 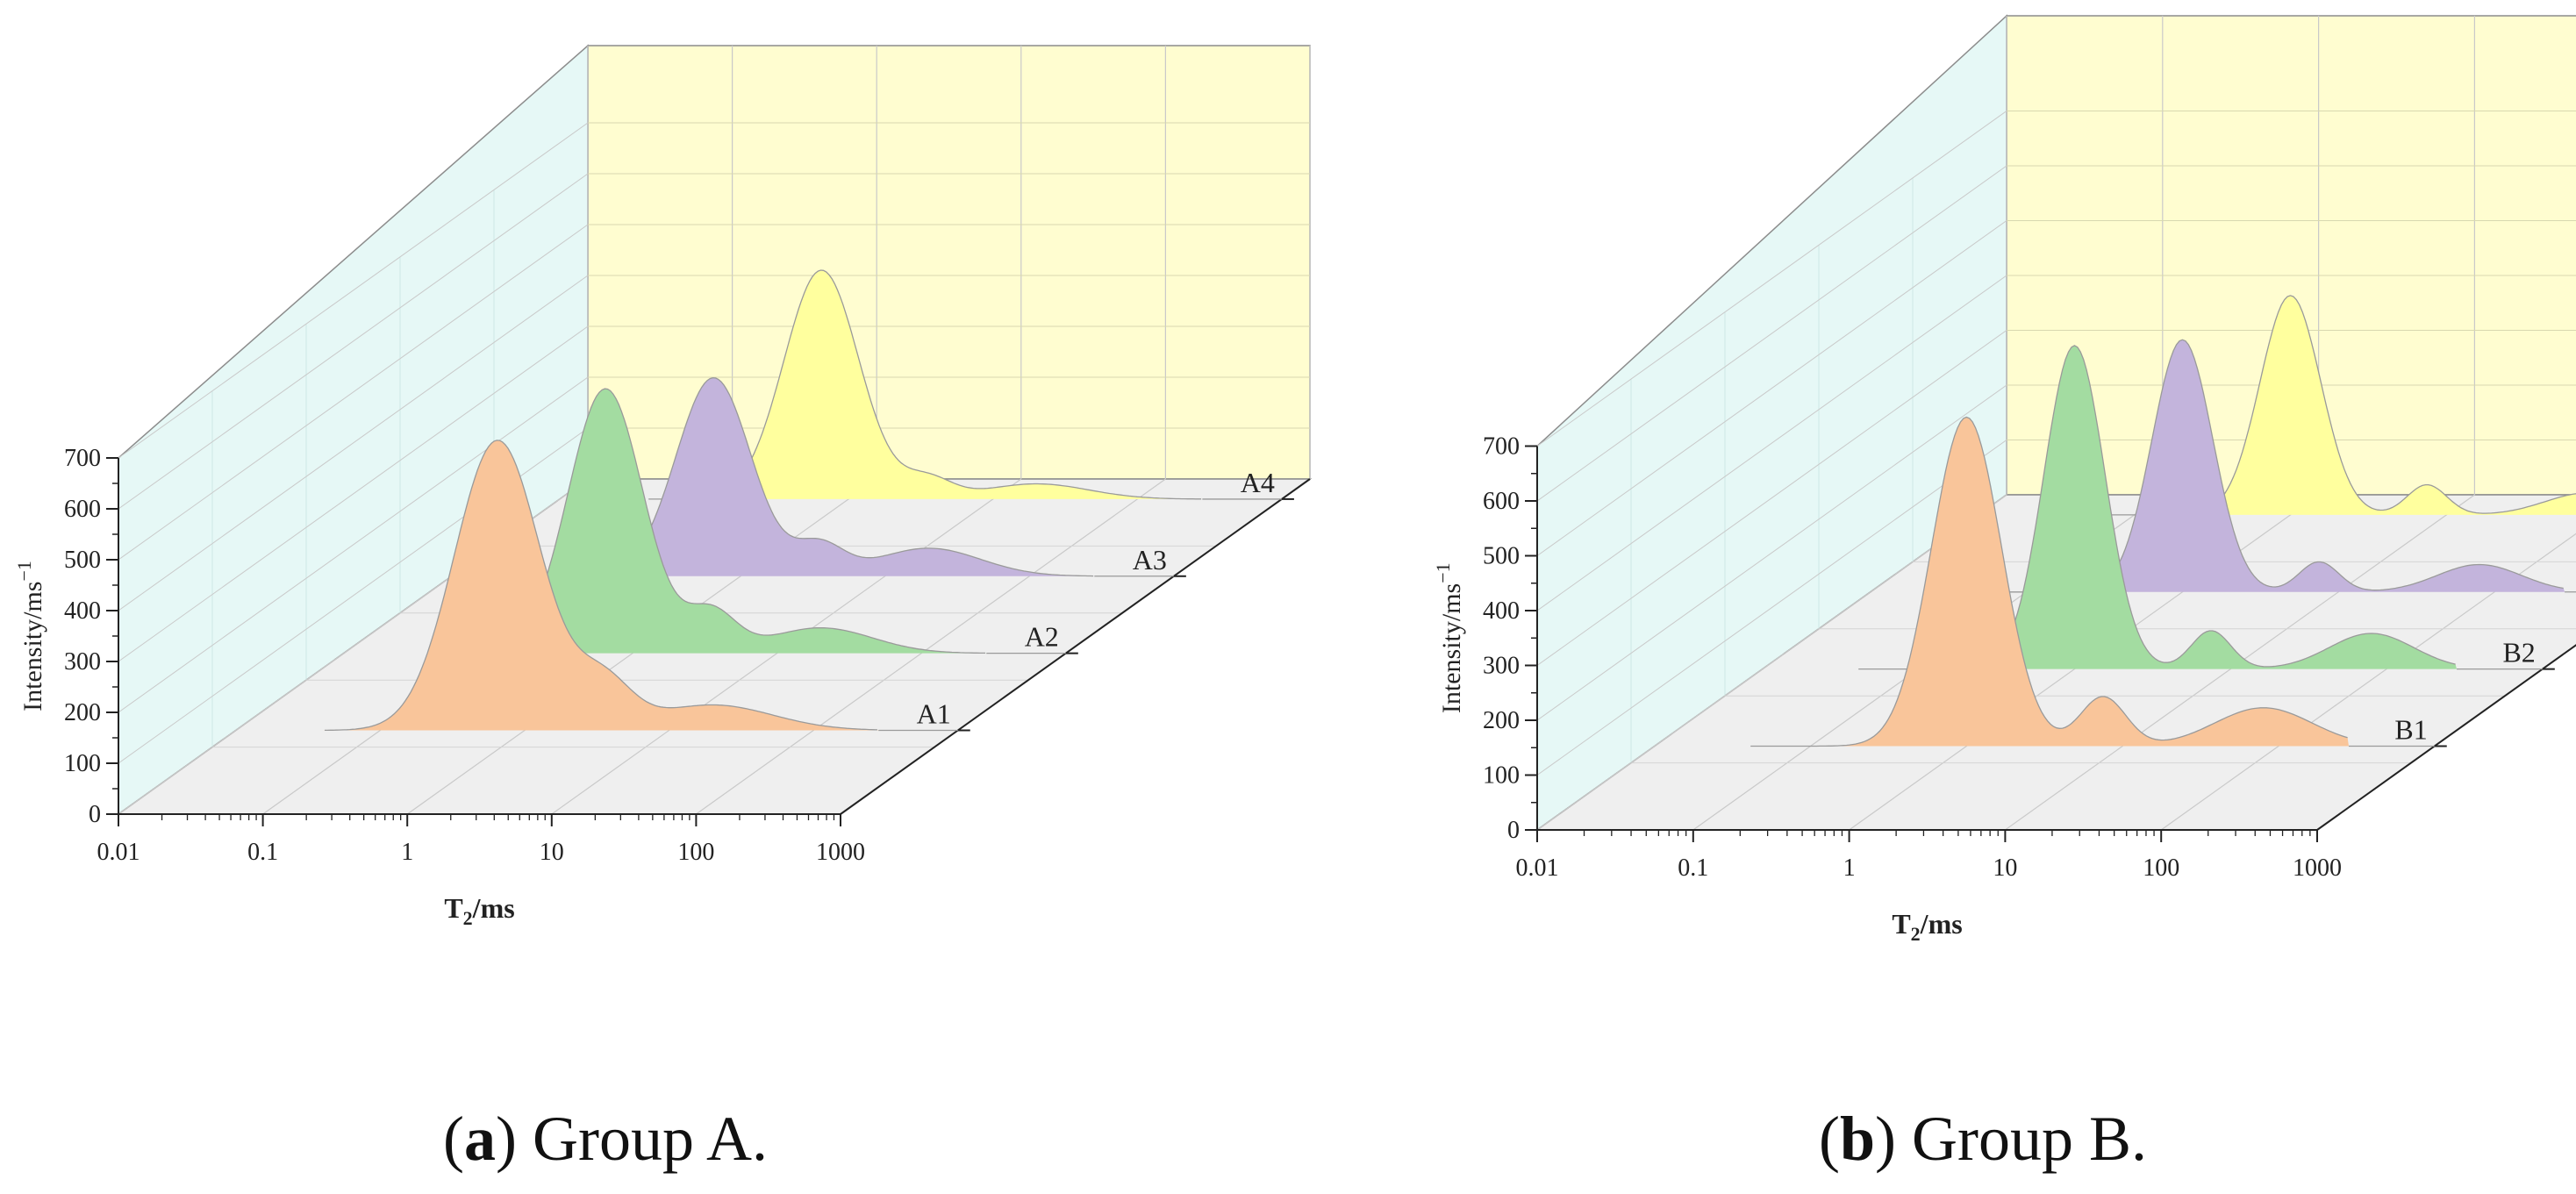 I want to click on floor-gridline, so click(x=931, y=647).